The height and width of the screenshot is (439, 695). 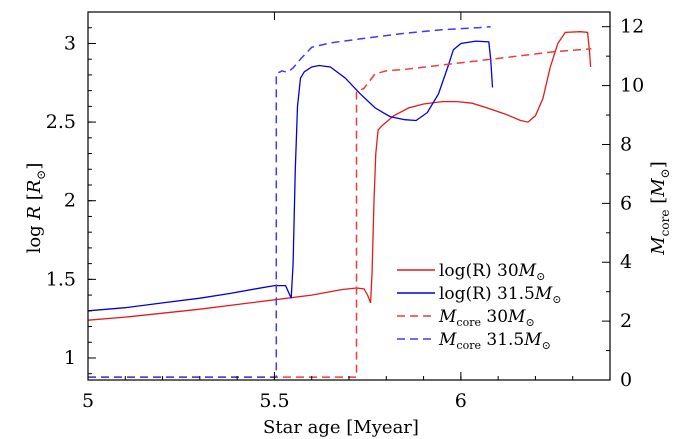 I want to click on y-axis-left-title: log R [R⊙], so click(x=36, y=208).